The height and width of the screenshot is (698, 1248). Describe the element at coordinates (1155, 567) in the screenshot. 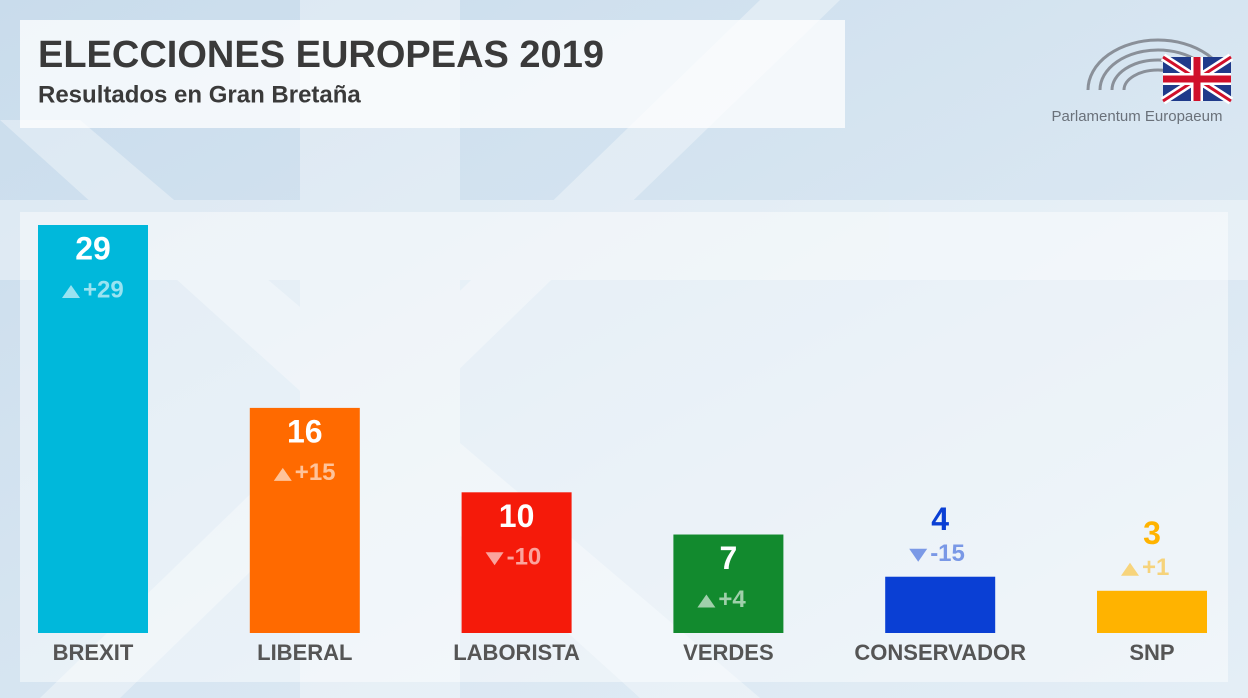

I see `change-label: +1` at that location.